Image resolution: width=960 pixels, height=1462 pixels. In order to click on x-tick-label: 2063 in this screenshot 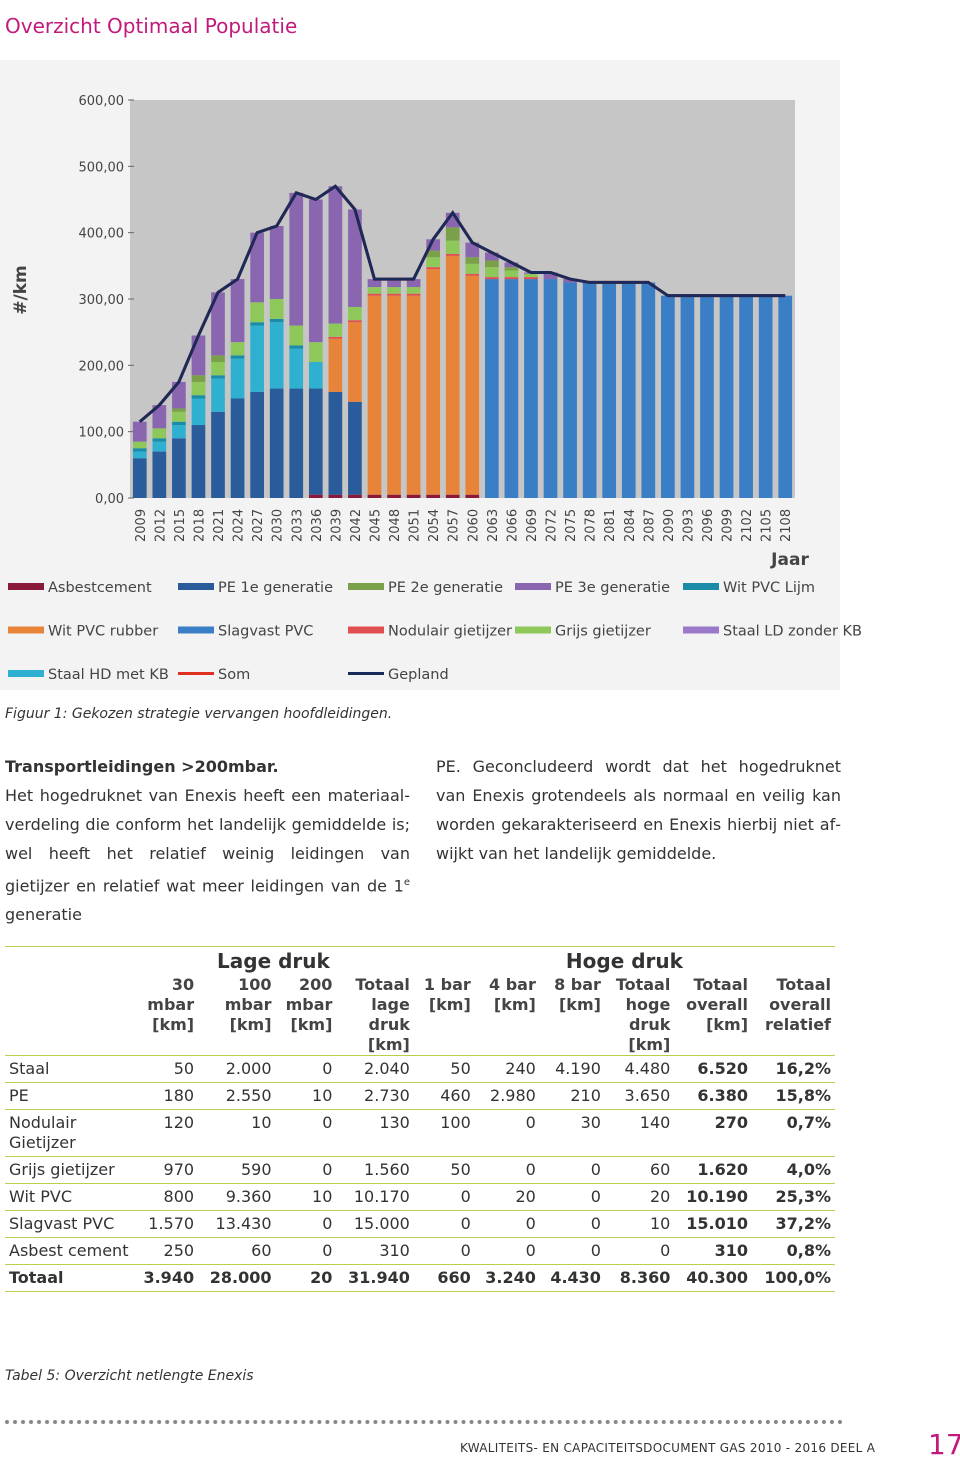, I will do `click(493, 525)`.